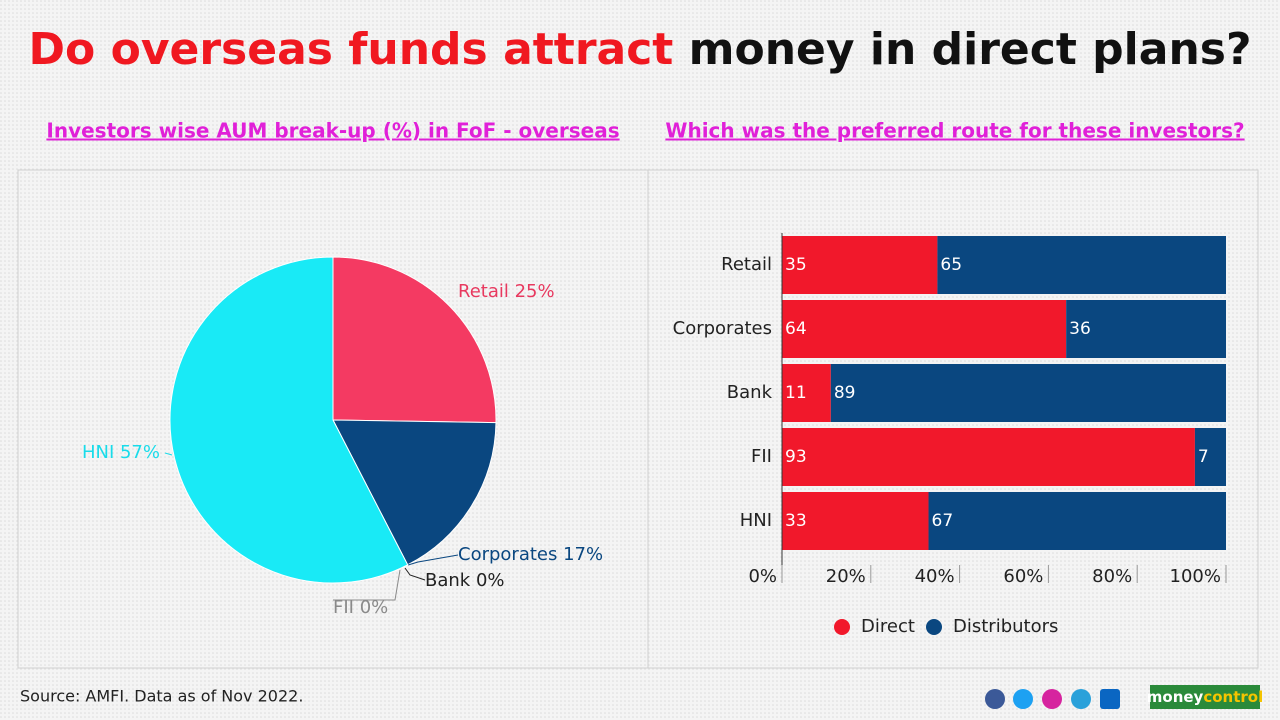  I want to click on y-tick-label: FII, so click(761, 456).